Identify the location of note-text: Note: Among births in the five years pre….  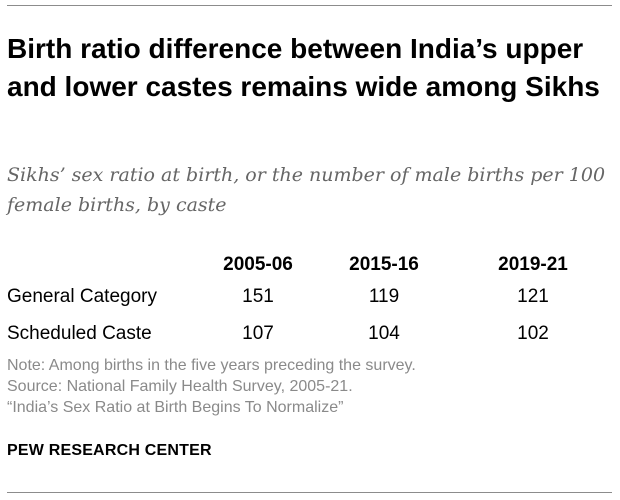
(211, 365).